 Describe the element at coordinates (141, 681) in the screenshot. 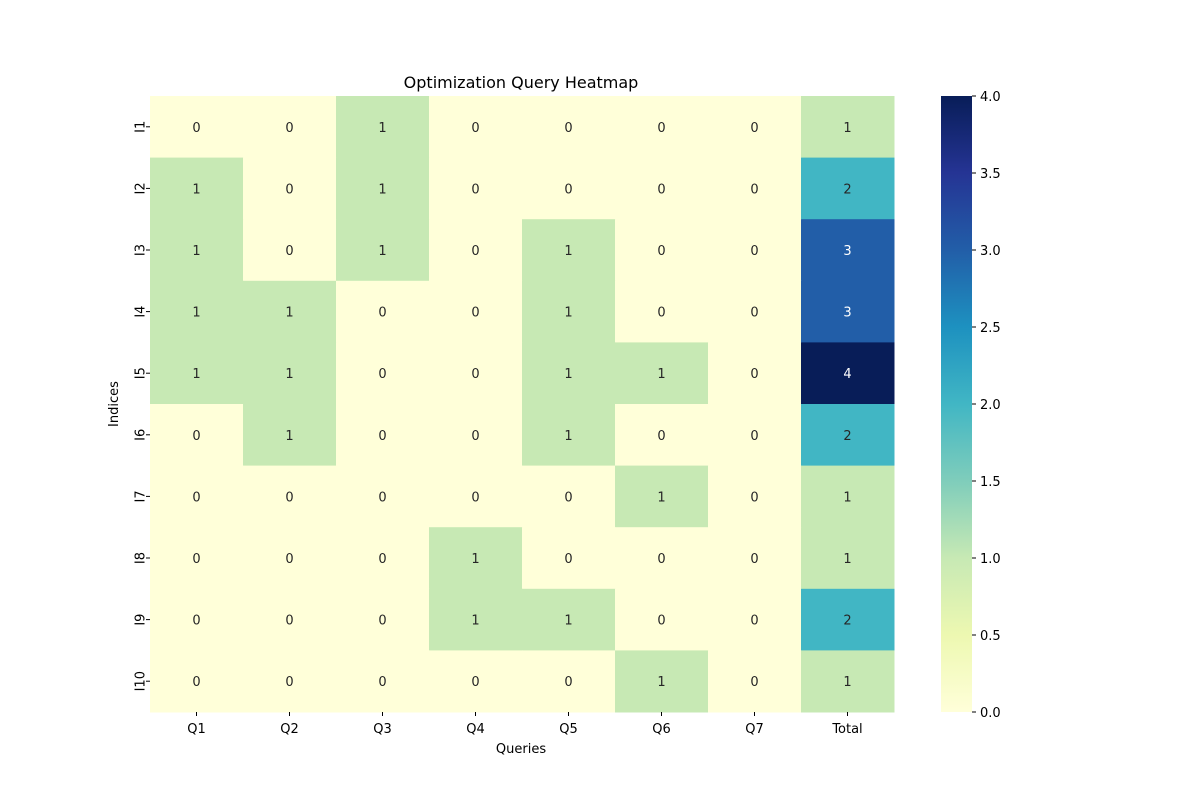

I see `y-tick-label: I10` at that location.